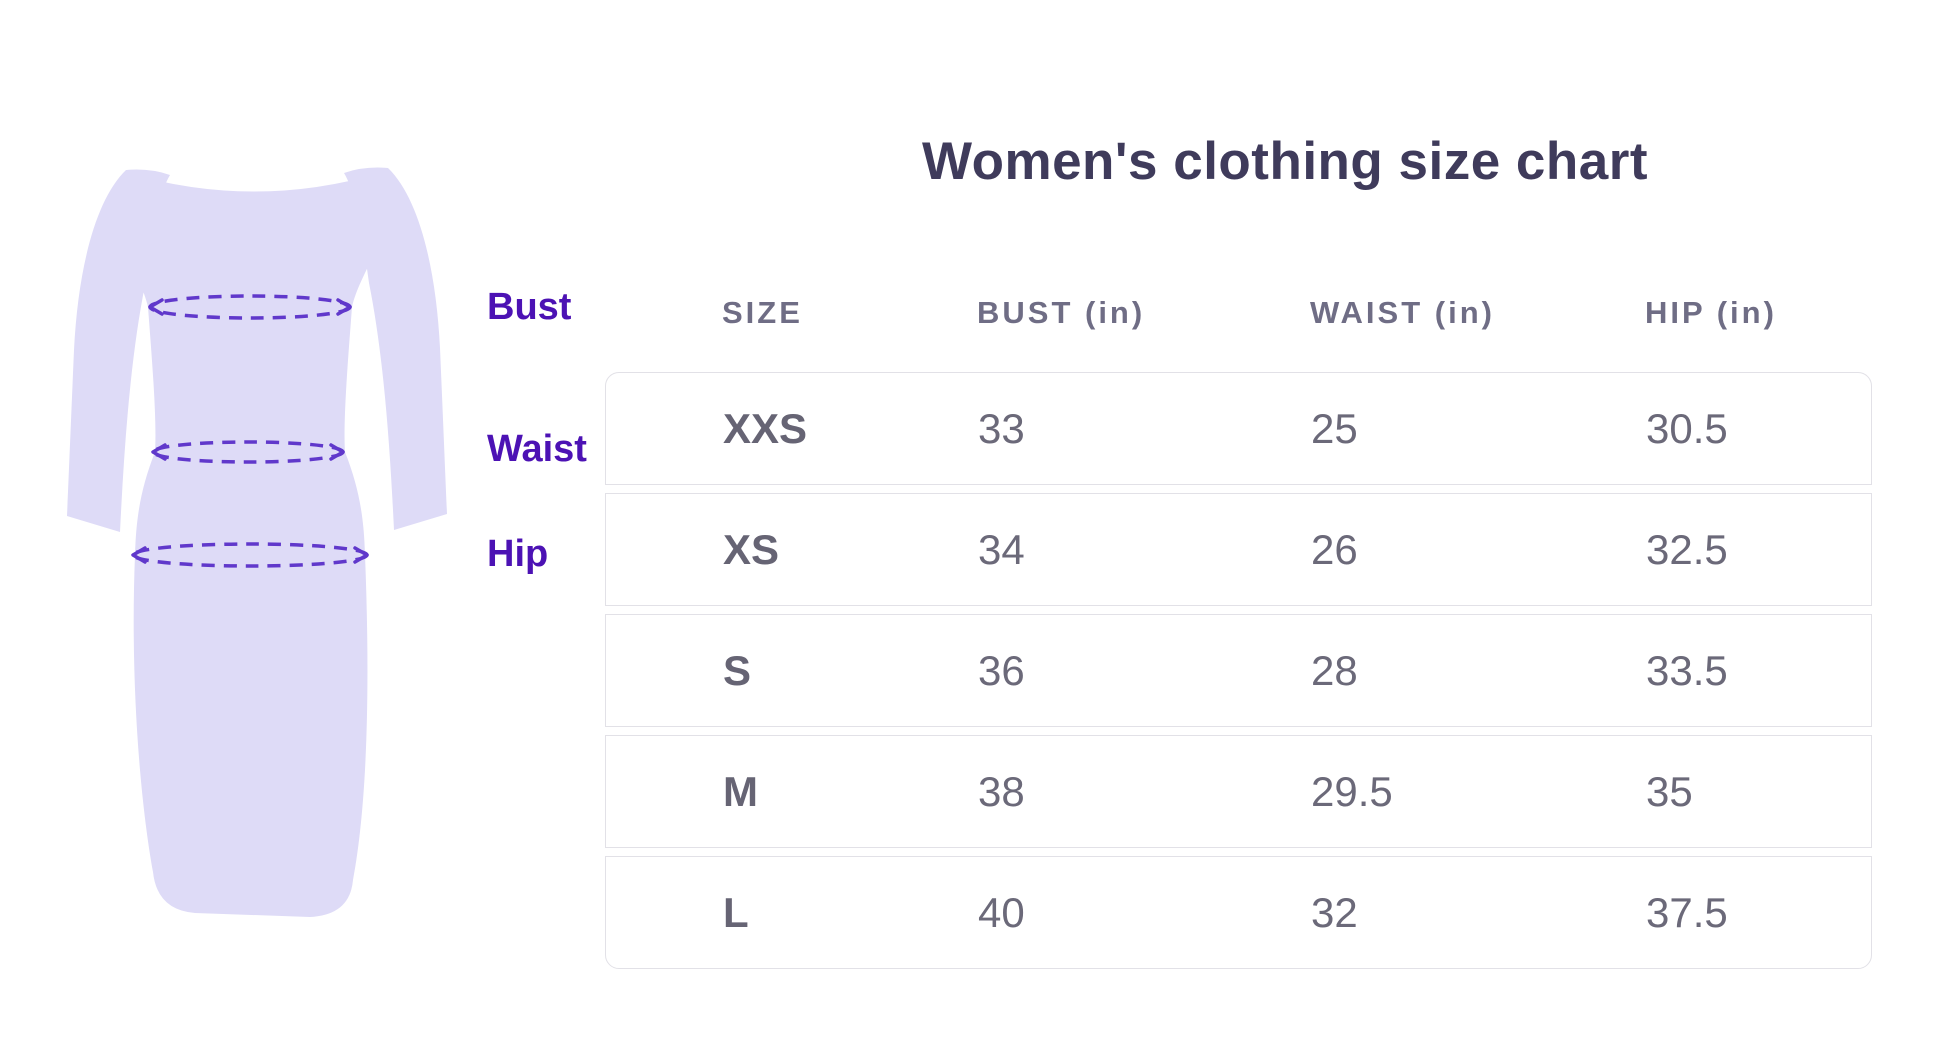 This screenshot has height=1038, width=1946. What do you see at coordinates (537, 449) in the screenshot?
I see `waist-label: Waist` at bounding box center [537, 449].